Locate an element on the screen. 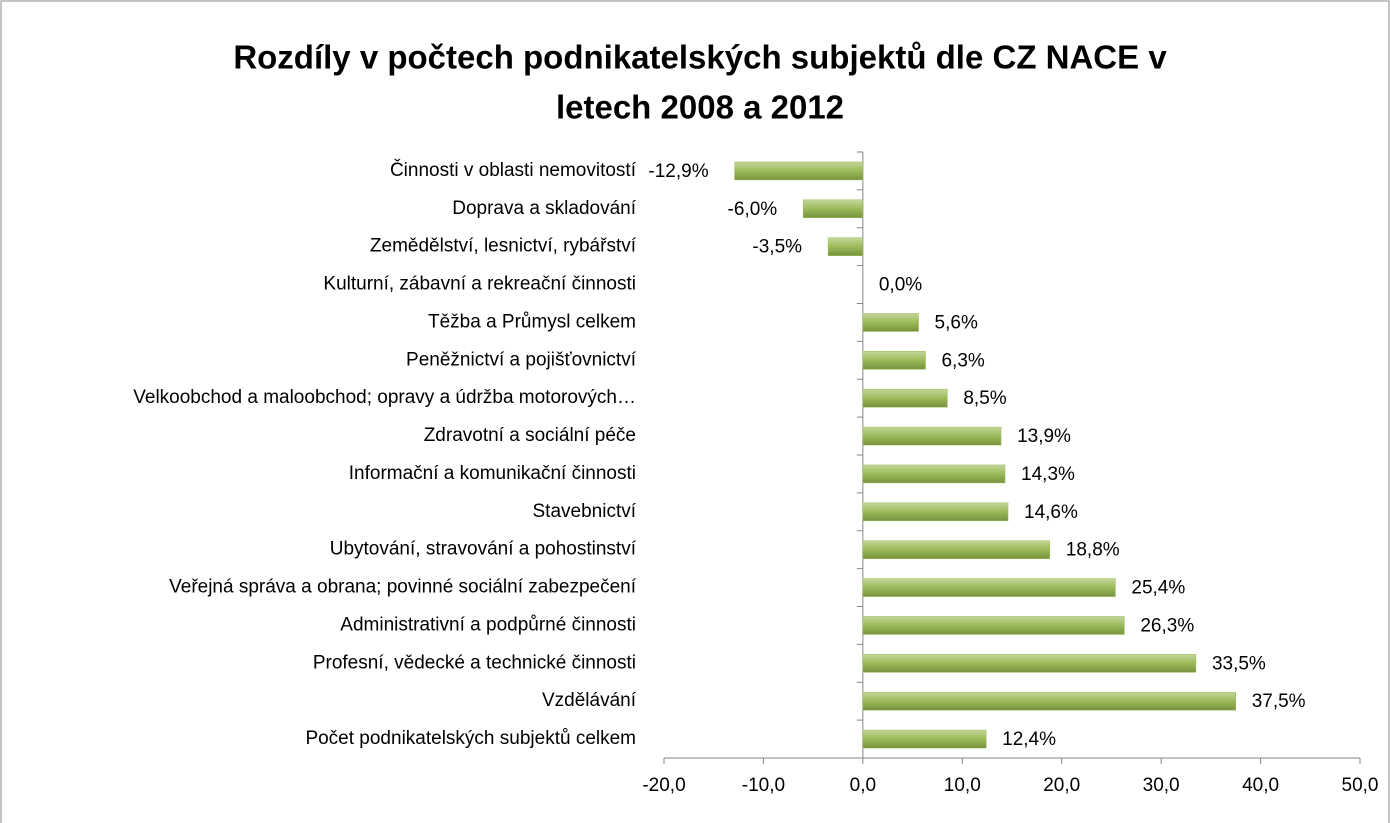 The image size is (1390, 823). value-label: 0,0% is located at coordinates (900, 285).